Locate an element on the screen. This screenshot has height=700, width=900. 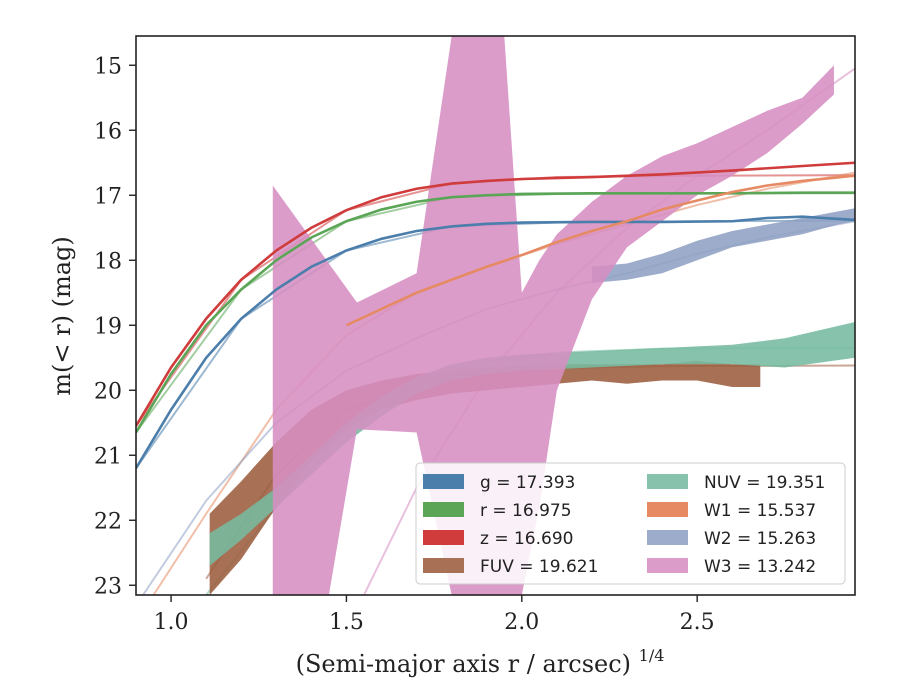
legend-swatch-w1 is located at coordinates (667, 509).